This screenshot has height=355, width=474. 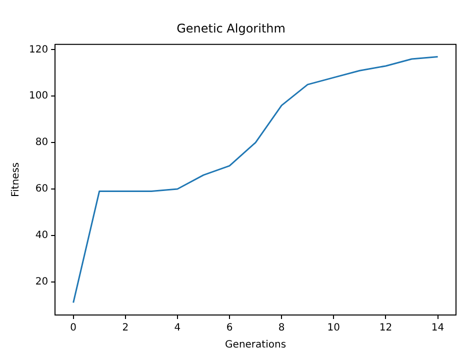 What do you see at coordinates (41, 282) in the screenshot?
I see `y-tick-label: 20` at bounding box center [41, 282].